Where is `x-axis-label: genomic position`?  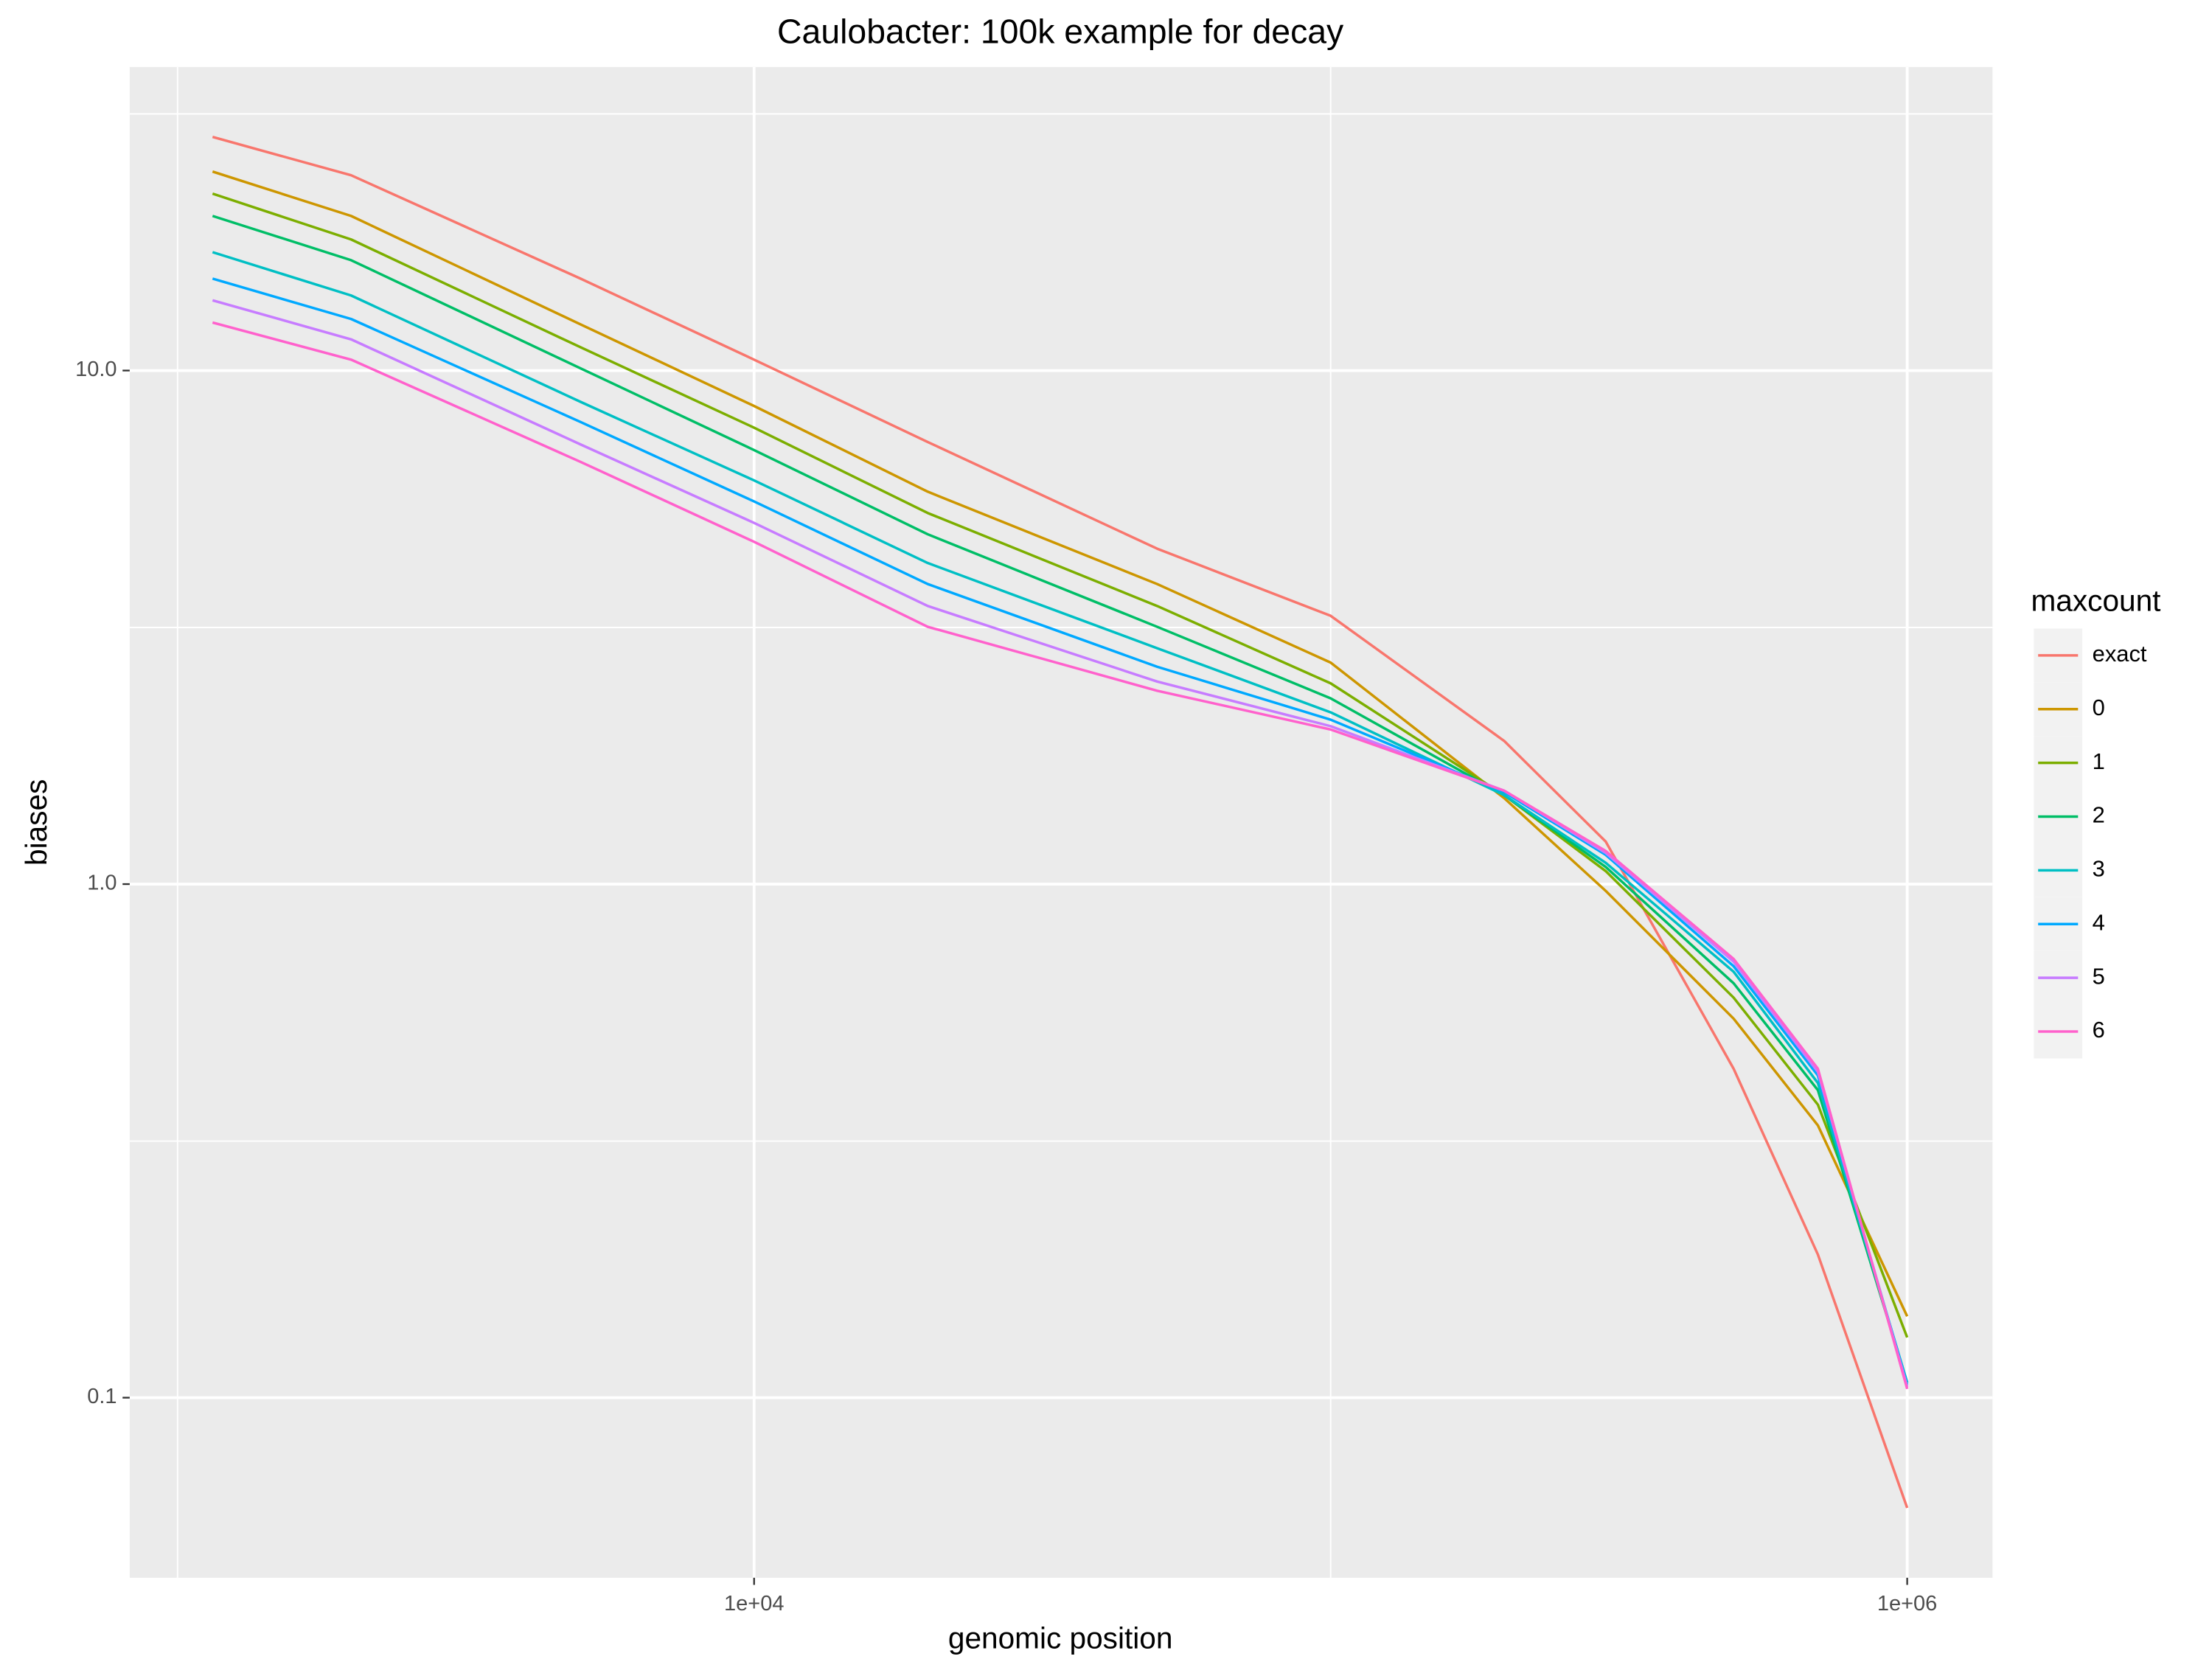
x-axis-label: genomic position is located at coordinates (1060, 1638).